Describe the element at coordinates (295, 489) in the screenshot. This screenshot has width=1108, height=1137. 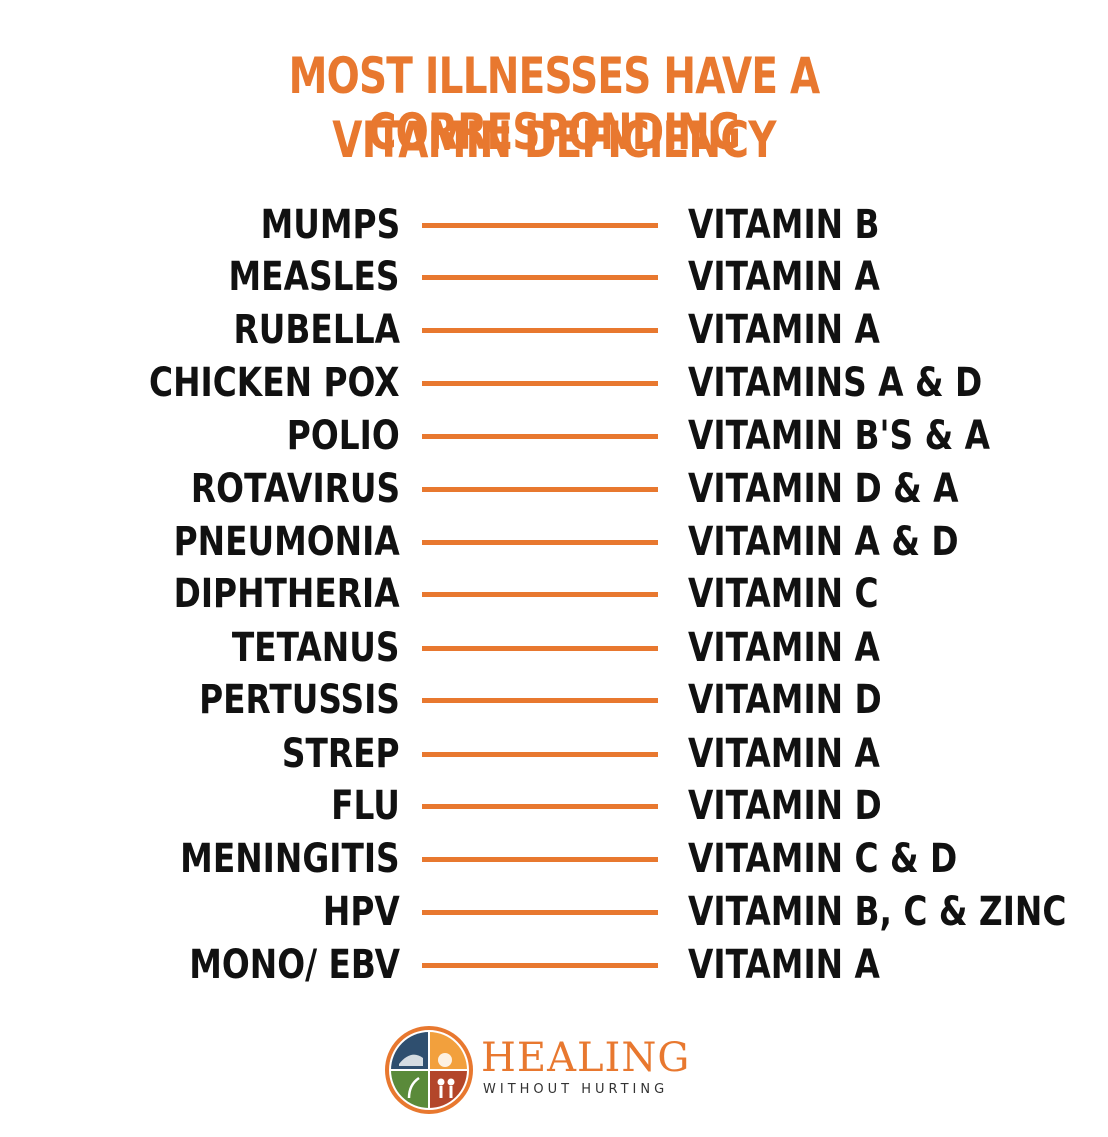
I see `illness-label: ROTAVIRUS` at that location.